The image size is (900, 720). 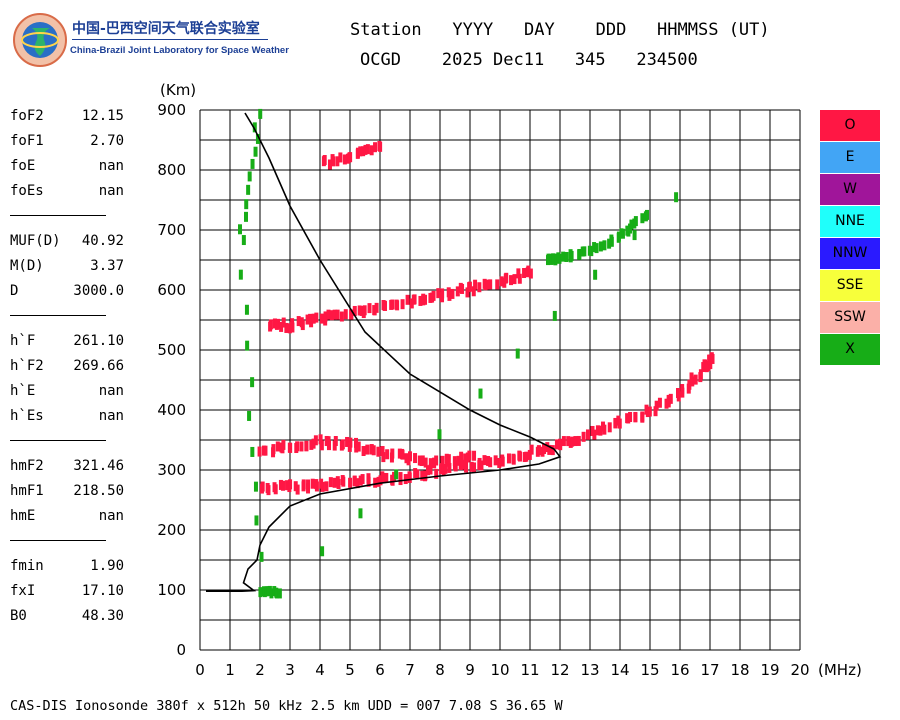 I want to click on parameter-row: h`F 261.10, so click(x=70, y=343).